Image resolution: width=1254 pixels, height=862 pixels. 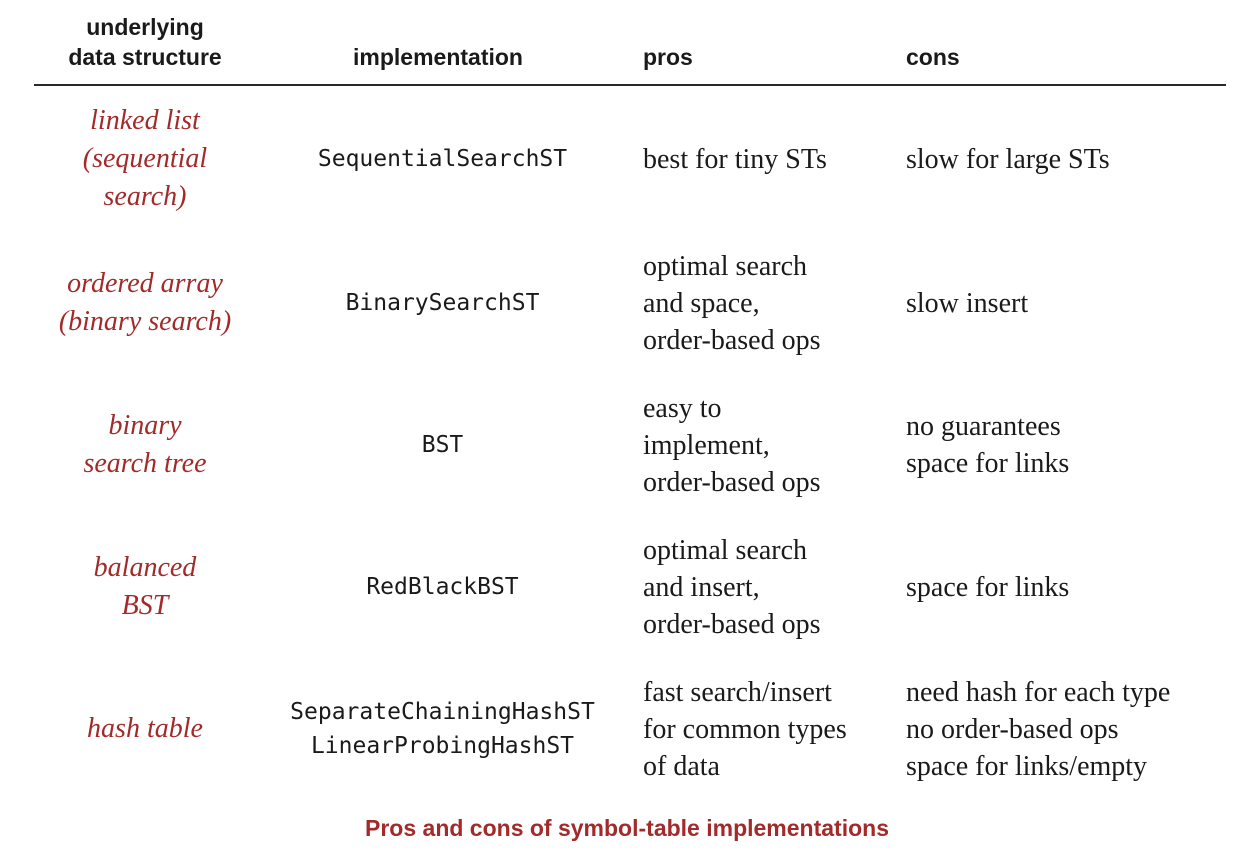 I want to click on row-5-structure: hash table, so click(x=145, y=728).